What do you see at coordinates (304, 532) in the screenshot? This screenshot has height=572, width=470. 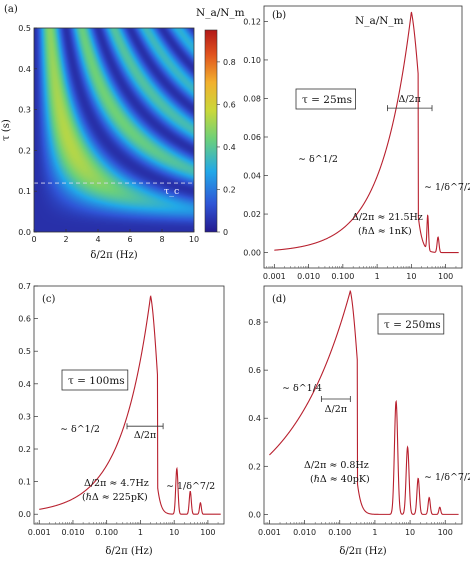 I see `d-xtick-label: 0.010` at bounding box center [304, 532].